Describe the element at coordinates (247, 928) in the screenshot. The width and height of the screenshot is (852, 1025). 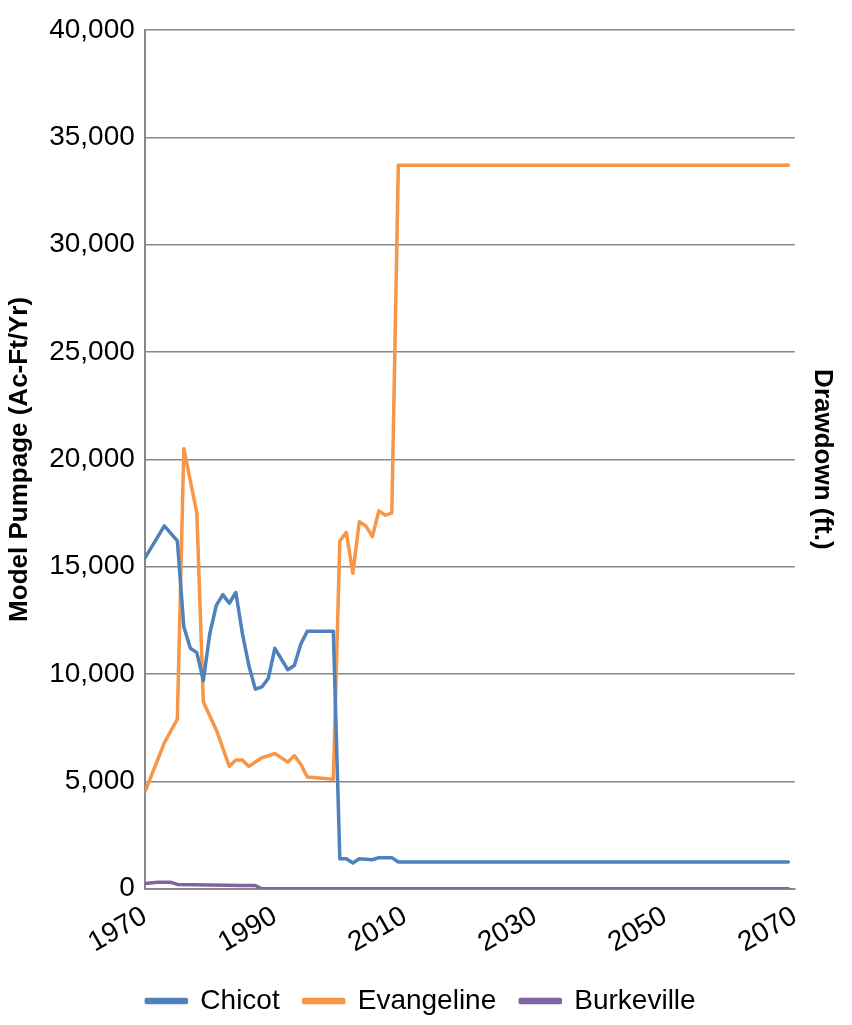
I see `x-tick-label: 1990` at that location.